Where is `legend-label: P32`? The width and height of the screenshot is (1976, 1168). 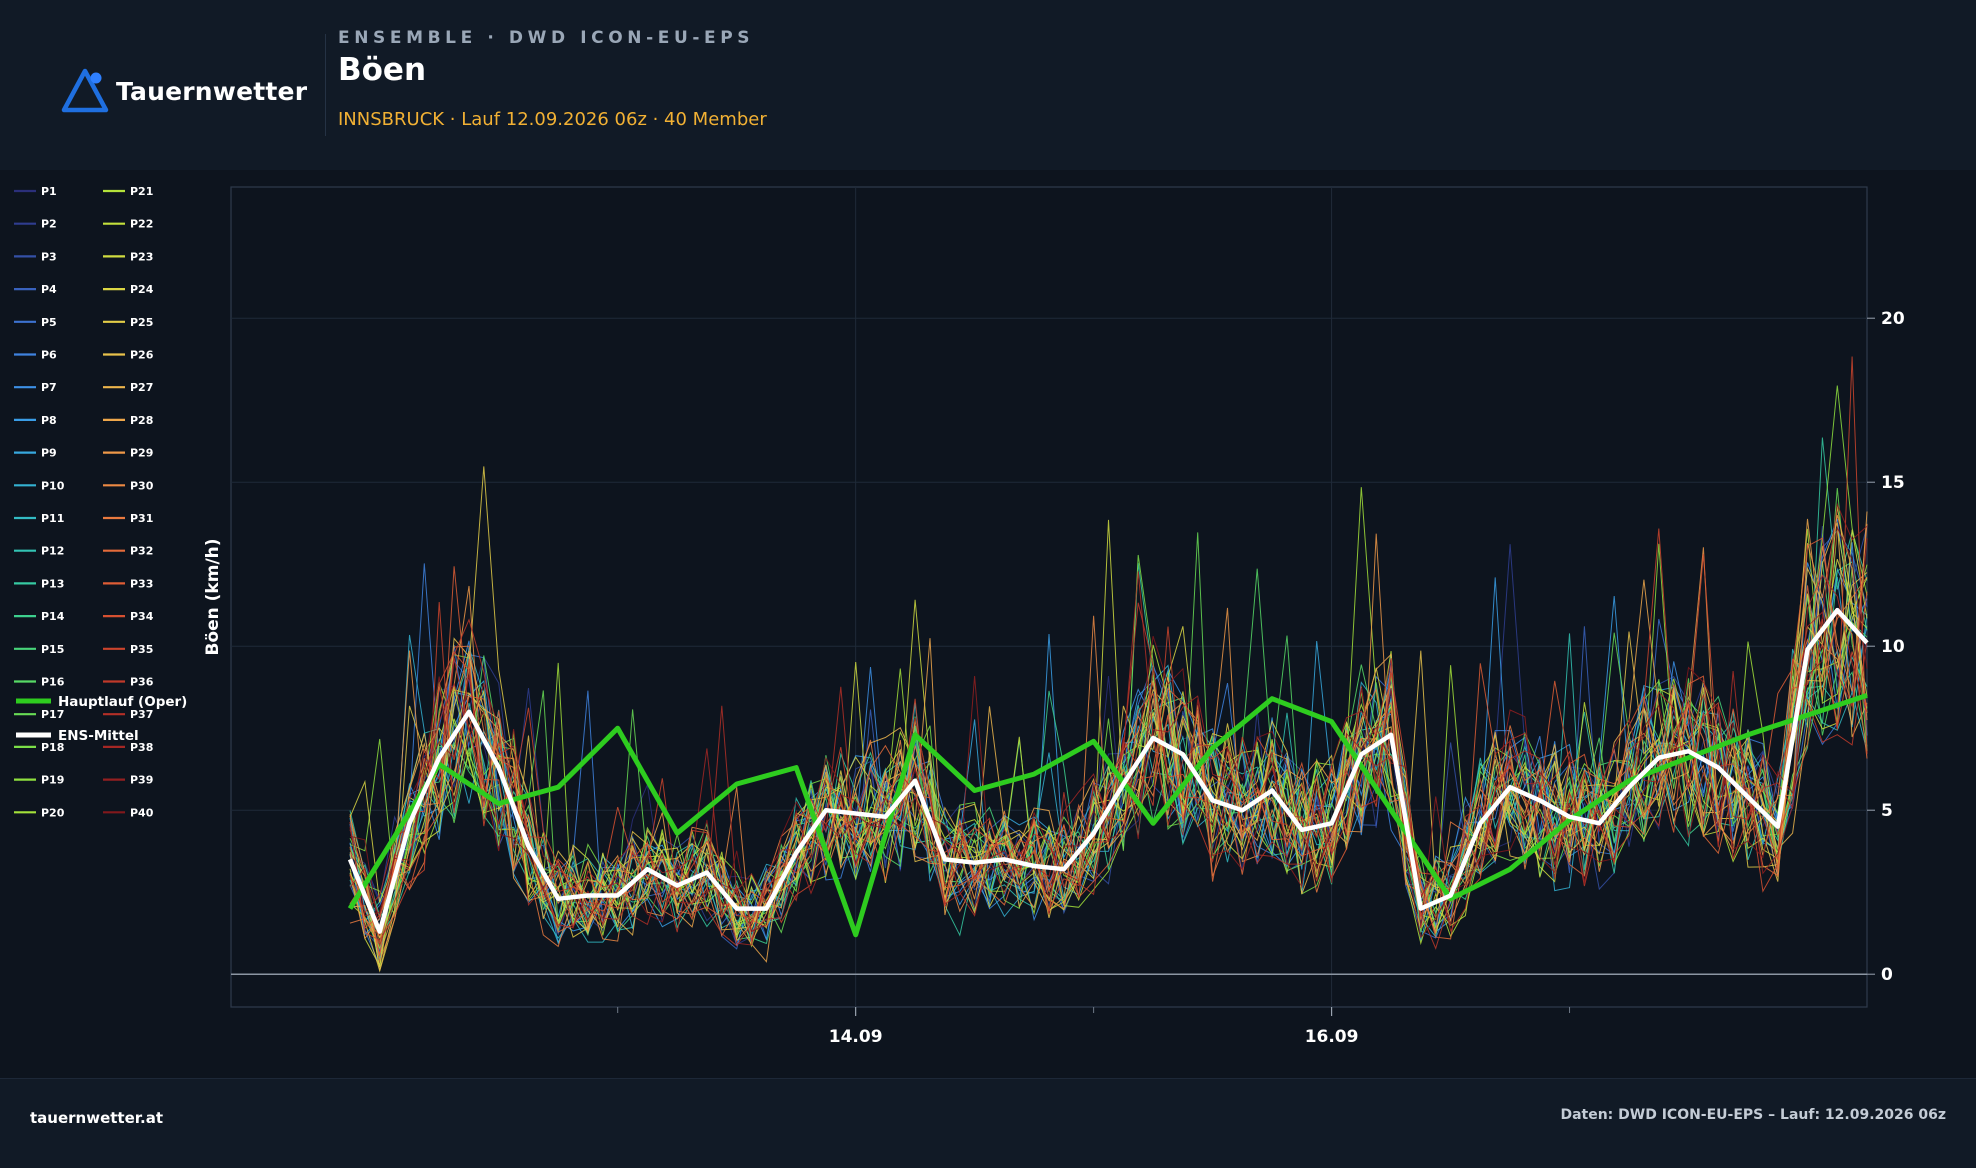 legend-label: P32 is located at coordinates (141, 551).